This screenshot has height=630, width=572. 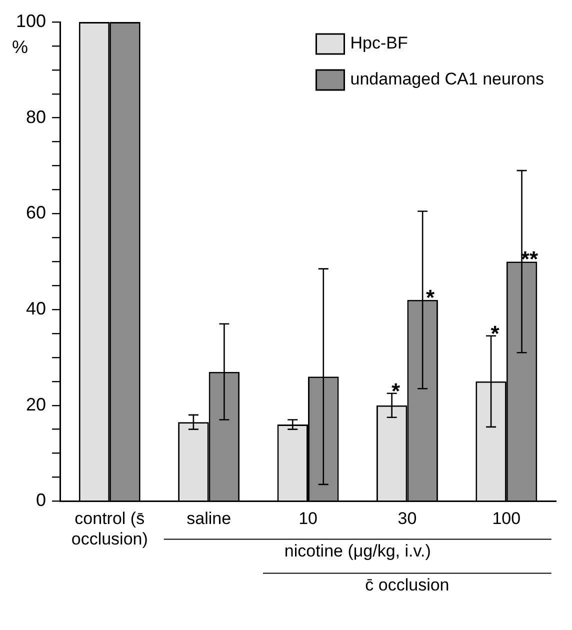 What do you see at coordinates (20, 46) in the screenshot?
I see `y-axis-title: %` at bounding box center [20, 46].